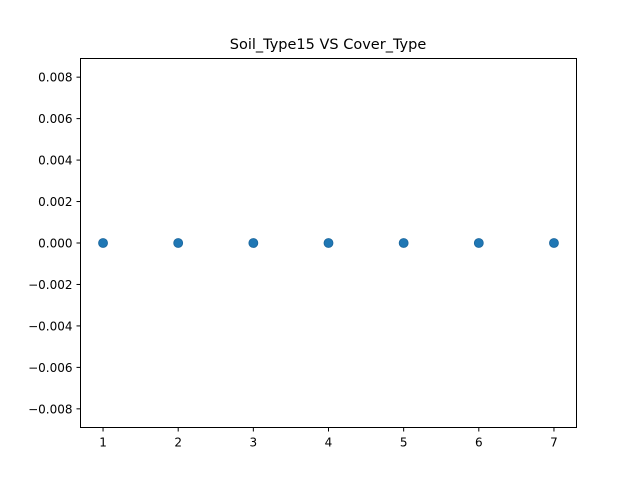 The image size is (640, 484). I want to click on x-tick-label: 6, so click(479, 443).